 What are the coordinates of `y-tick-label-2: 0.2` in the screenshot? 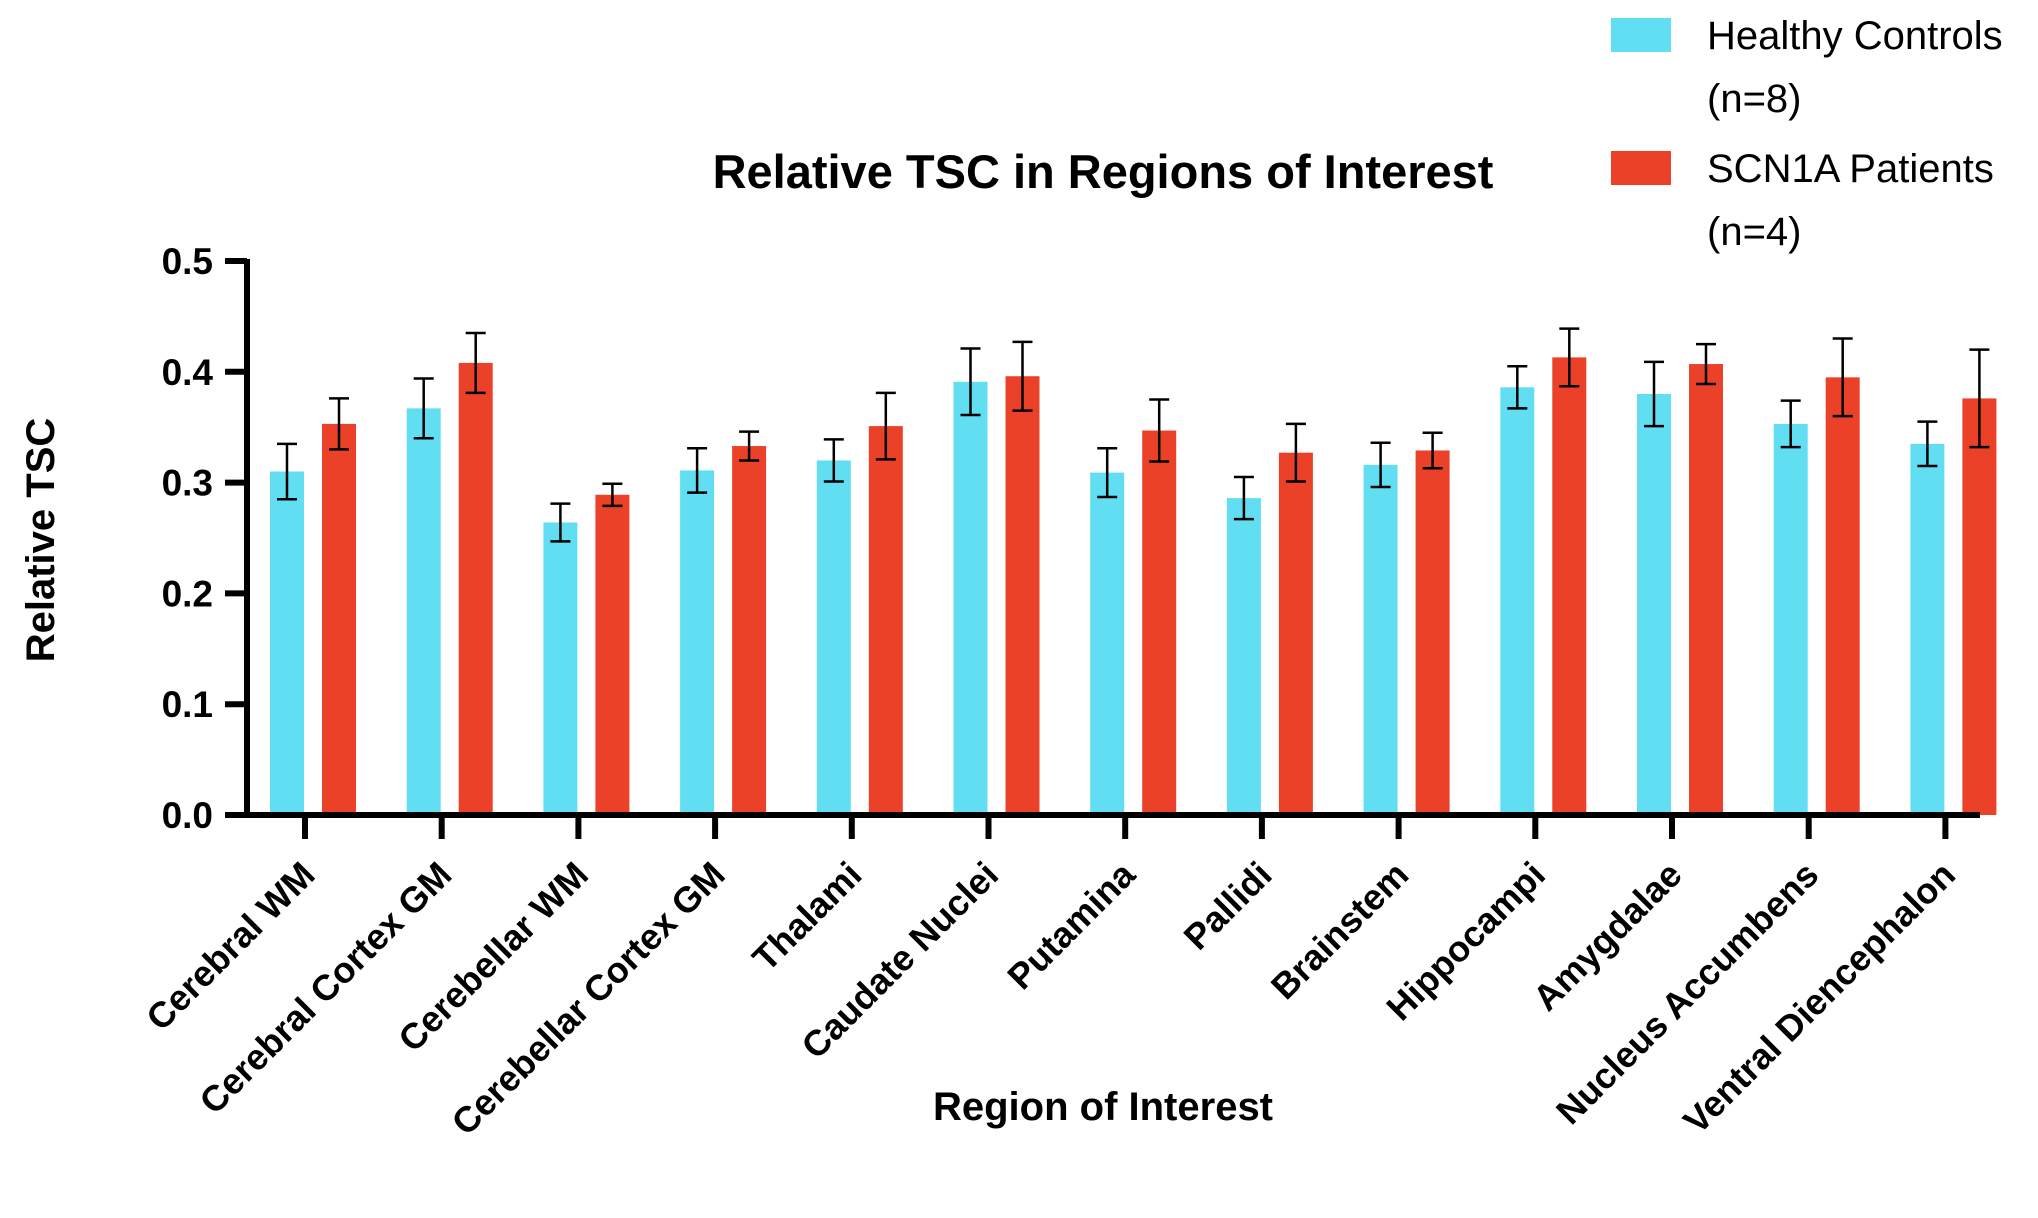 It's located at (187, 593).